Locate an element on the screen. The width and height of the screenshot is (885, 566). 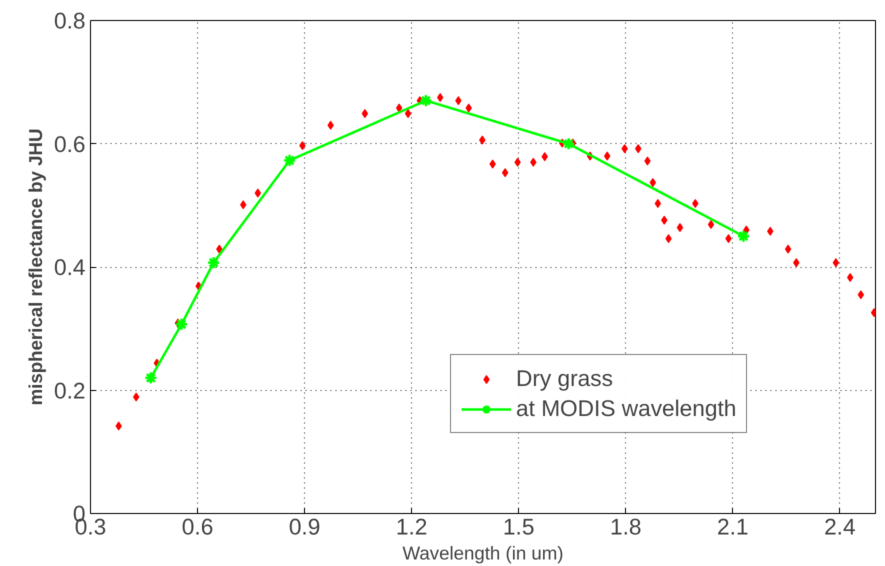
y-tick-label: 0.8 is located at coordinates (70, 21).